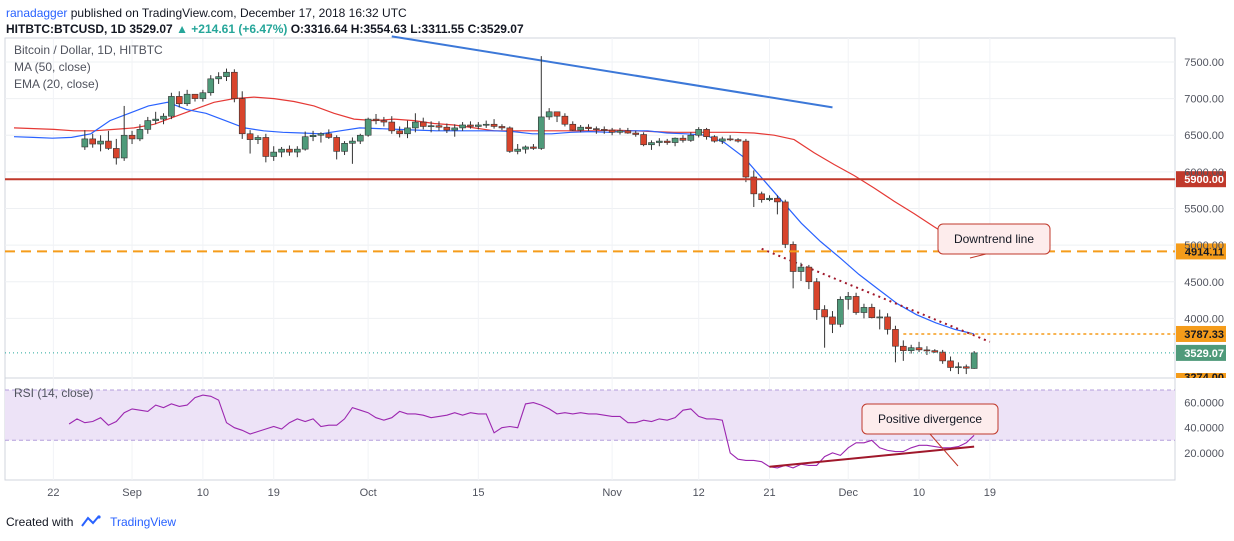 The width and height of the screenshot is (1234, 541). Describe the element at coordinates (132, 493) in the screenshot. I see `time-tick-label: Sep` at that location.